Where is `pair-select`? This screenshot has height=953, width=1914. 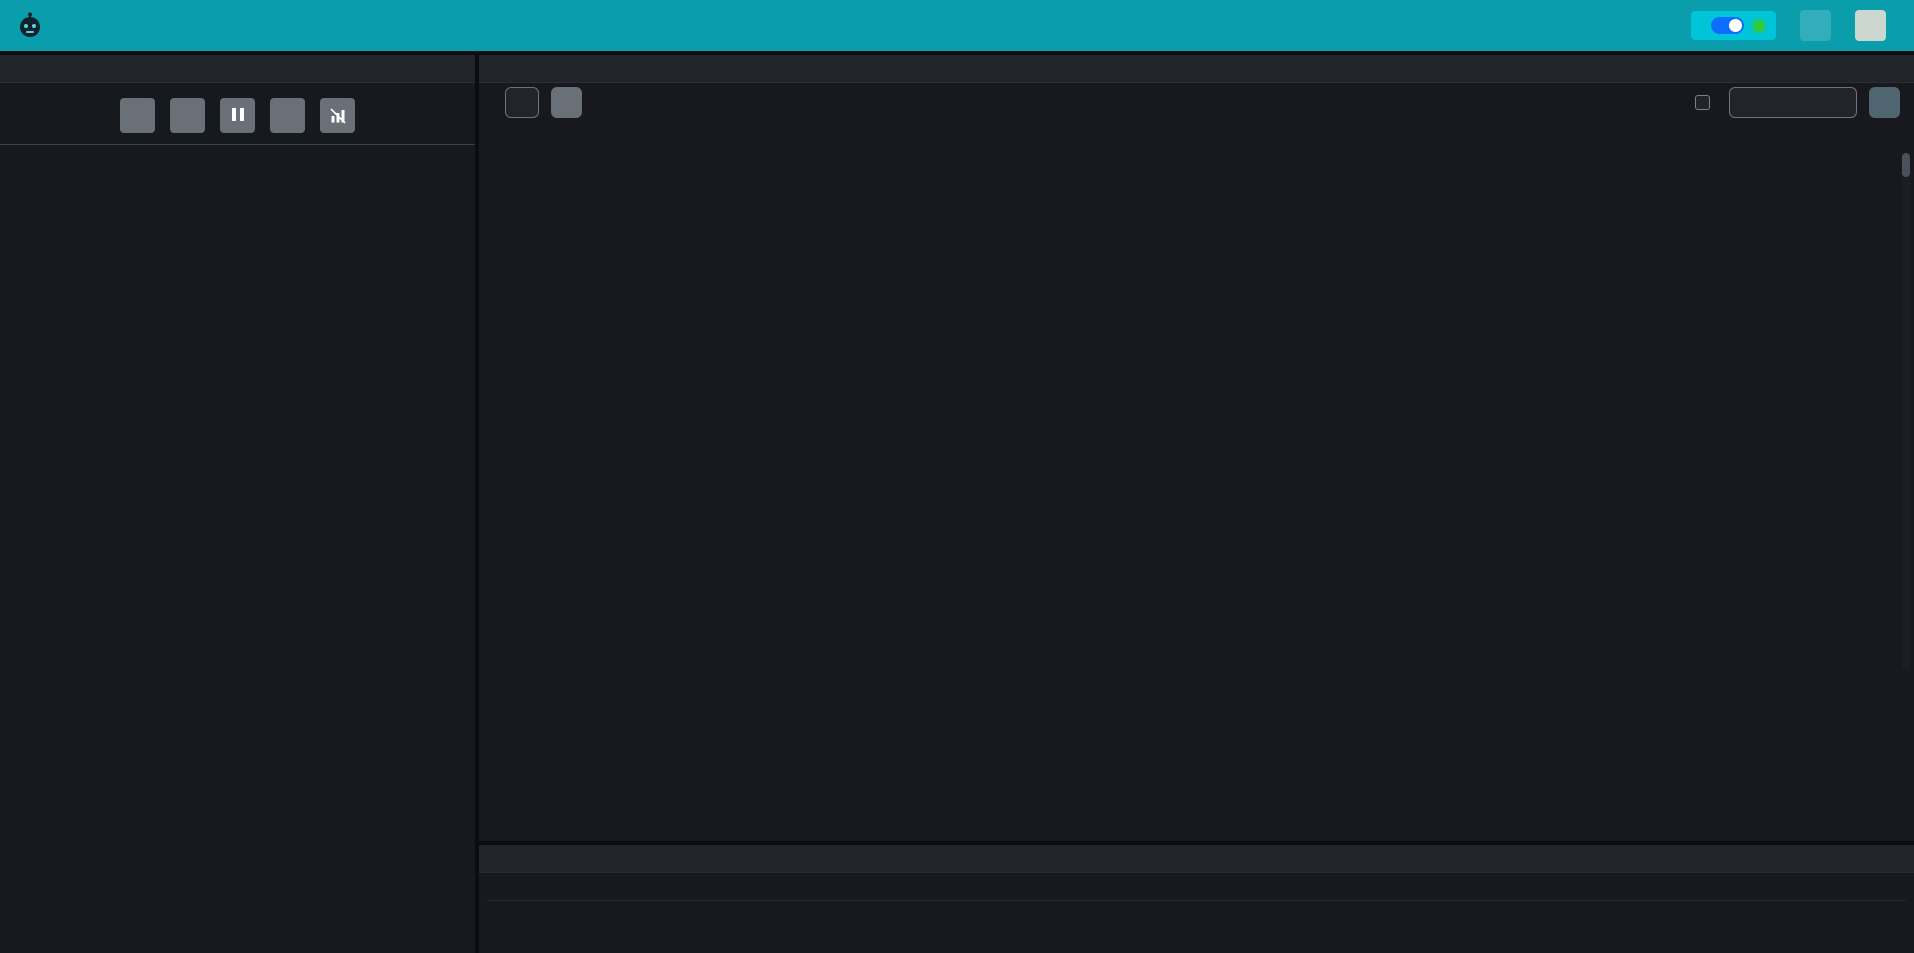
pair-select is located at coordinates (522, 102).